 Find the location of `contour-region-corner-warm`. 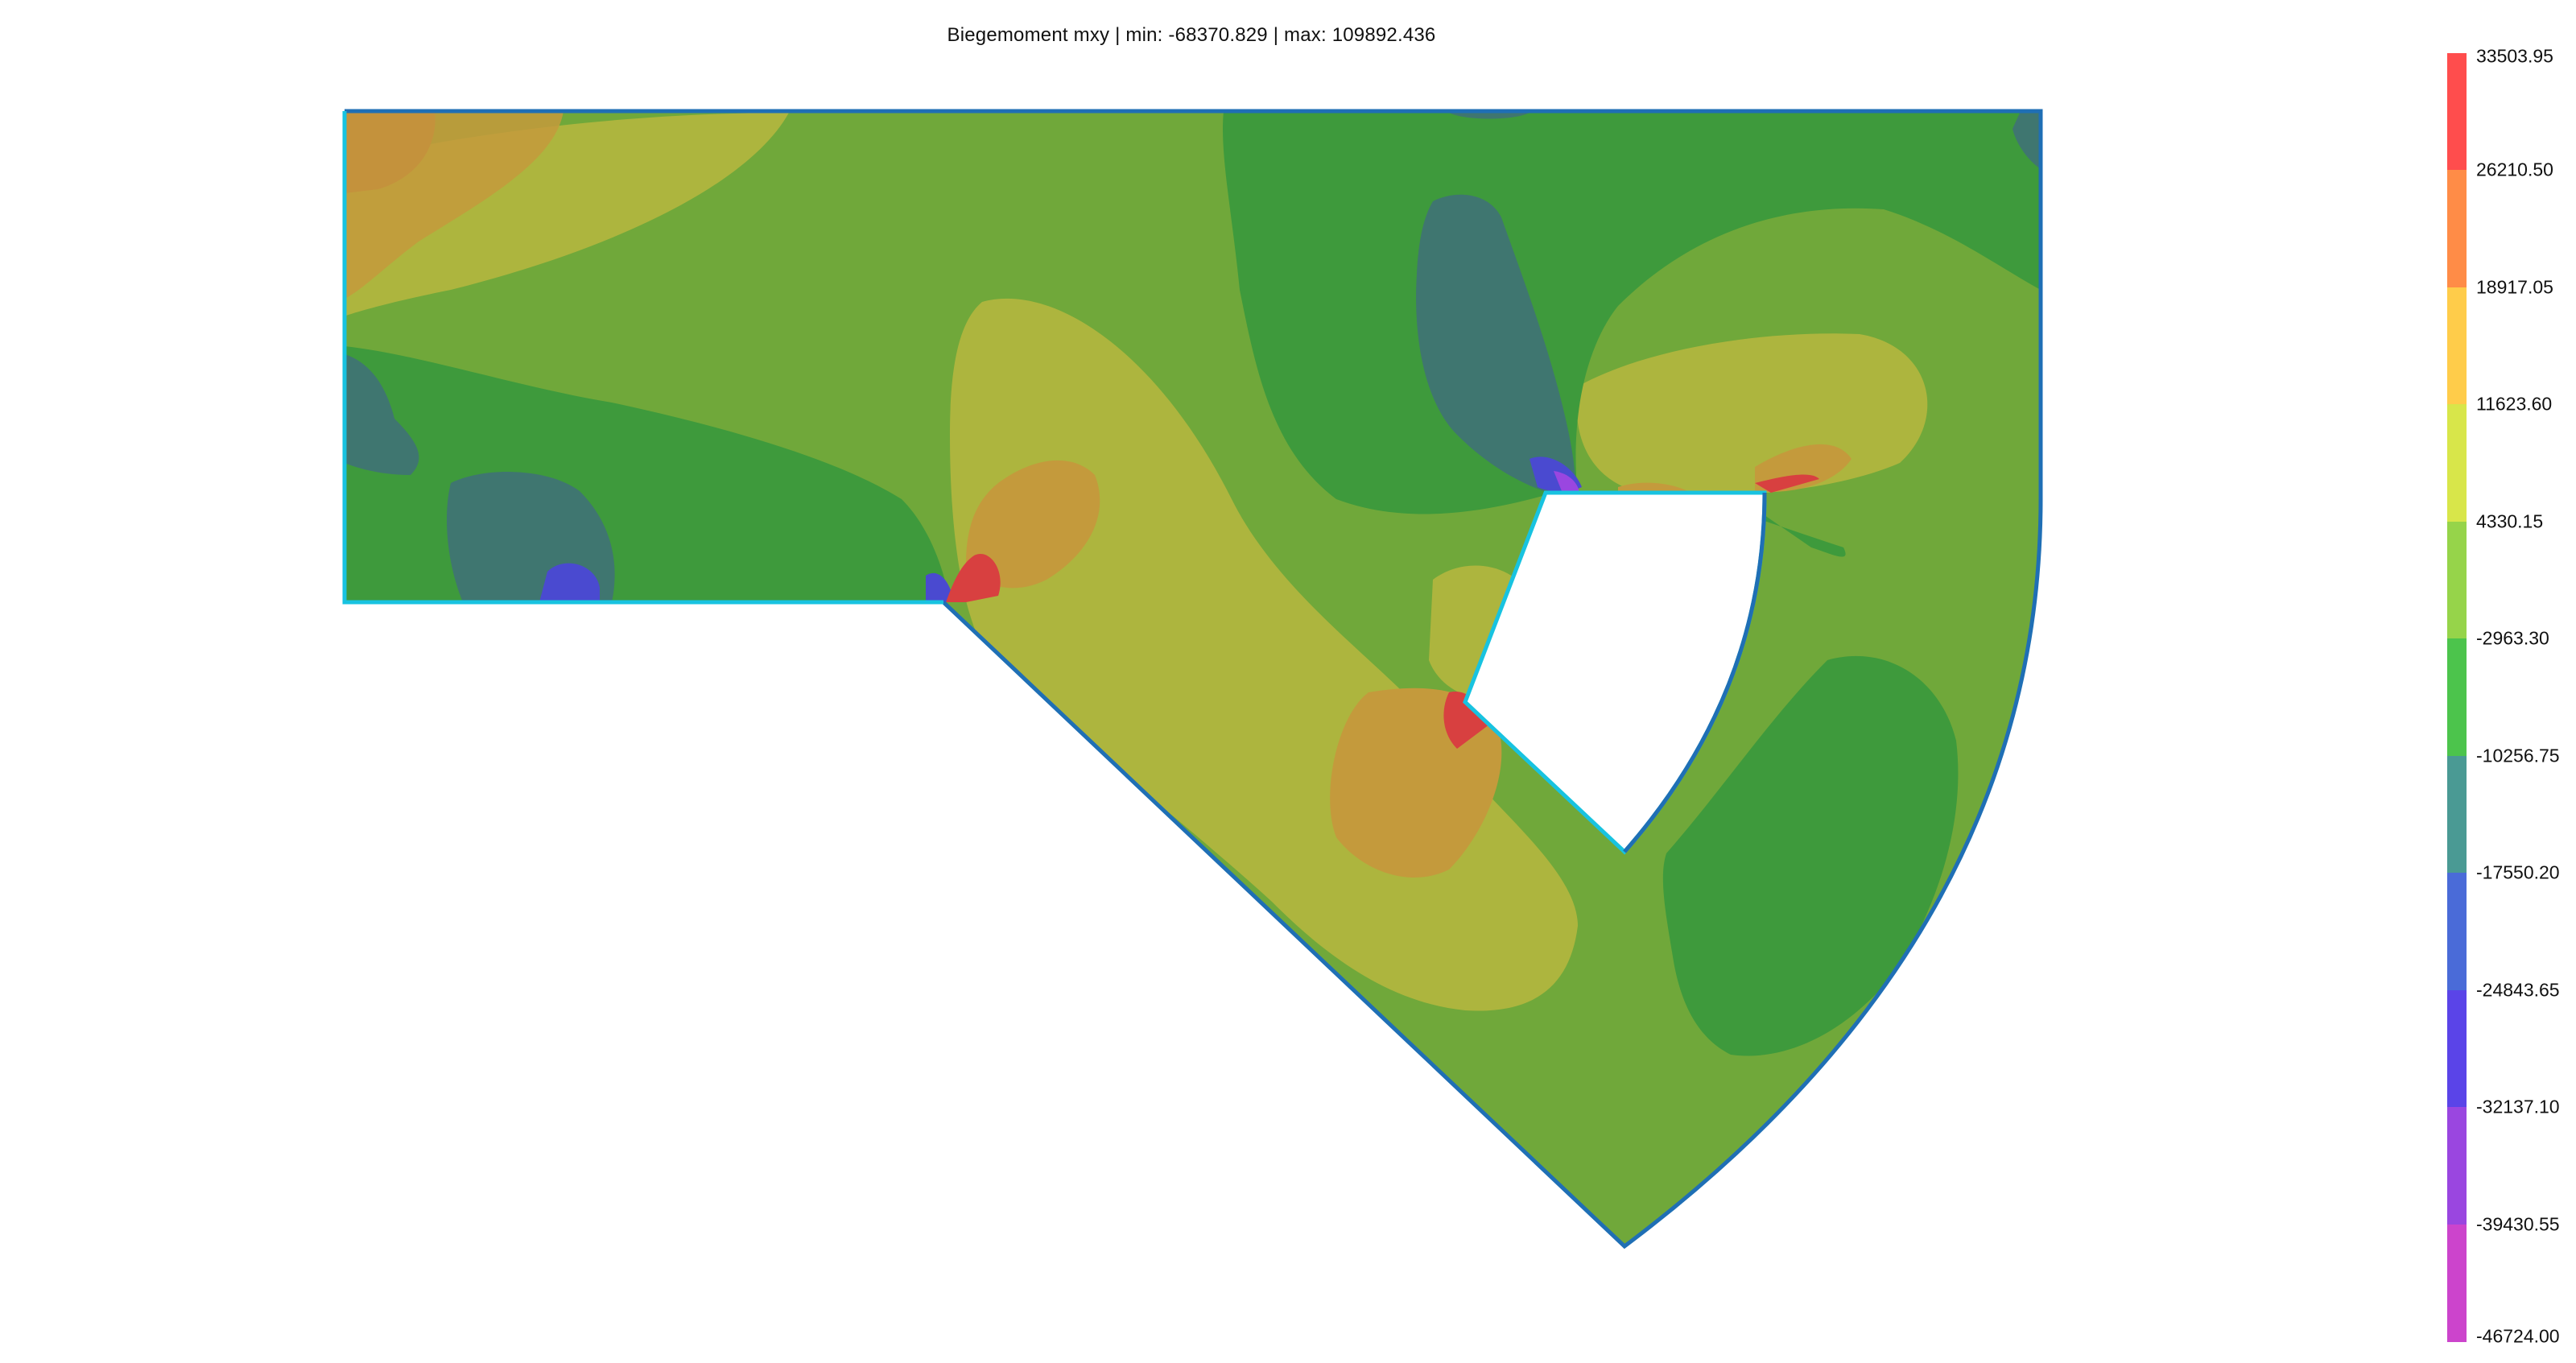

contour-region-corner-warm is located at coordinates (454, 204).